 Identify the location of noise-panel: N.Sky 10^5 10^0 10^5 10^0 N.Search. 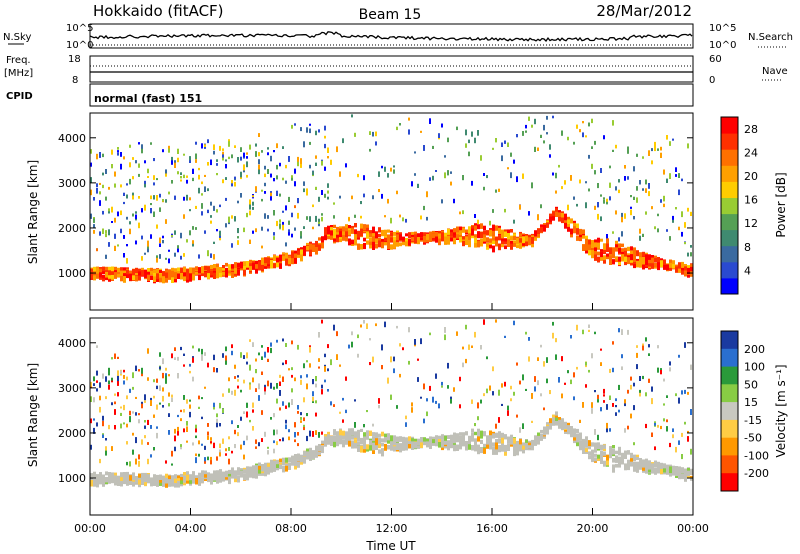
(398, 37).